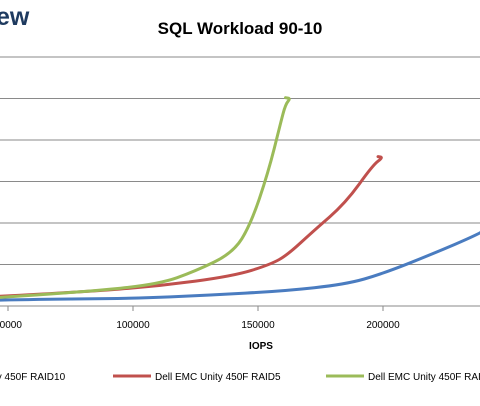 The width and height of the screenshot is (480, 406). I want to click on x-axis-label: IOPS, so click(261, 346).